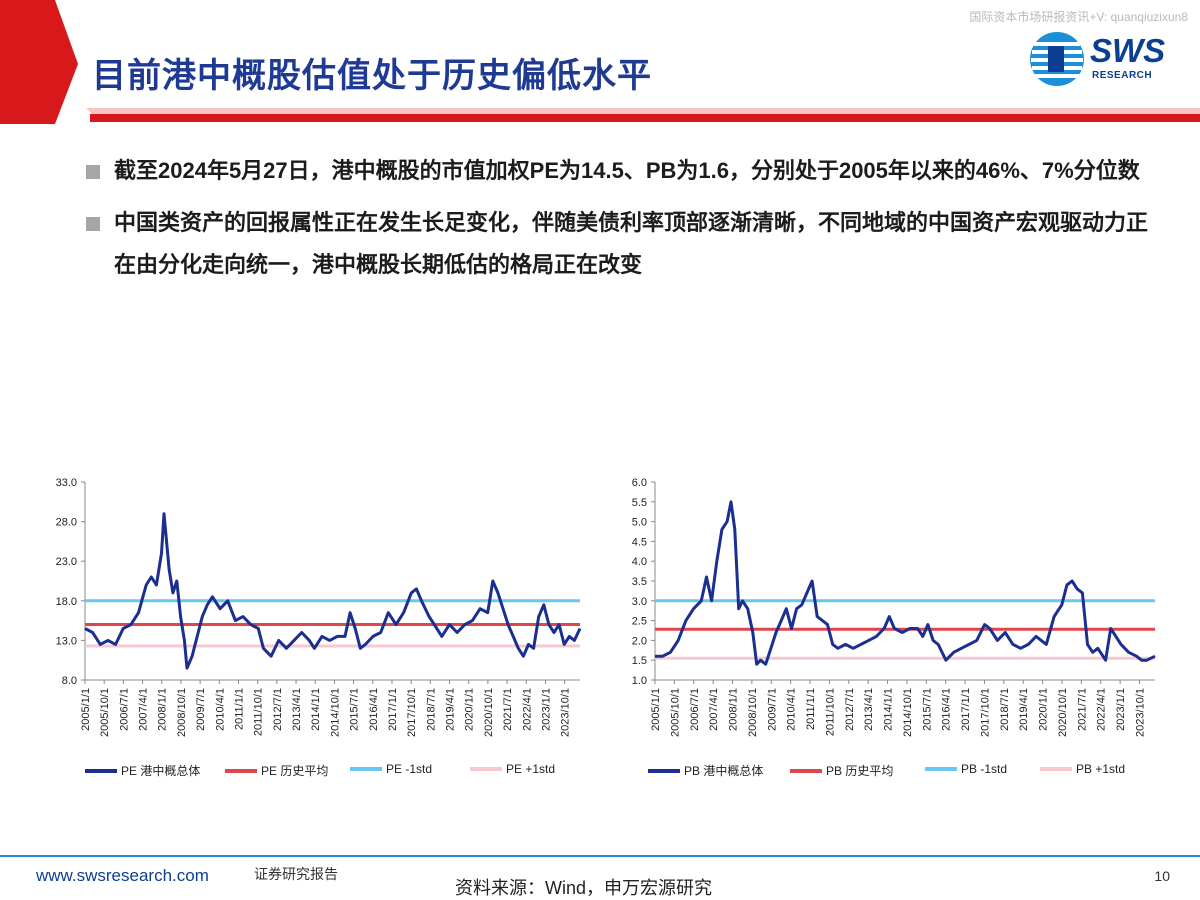 The image size is (1200, 900). I want to click on y-tick-label: 4.0, so click(639, 562).